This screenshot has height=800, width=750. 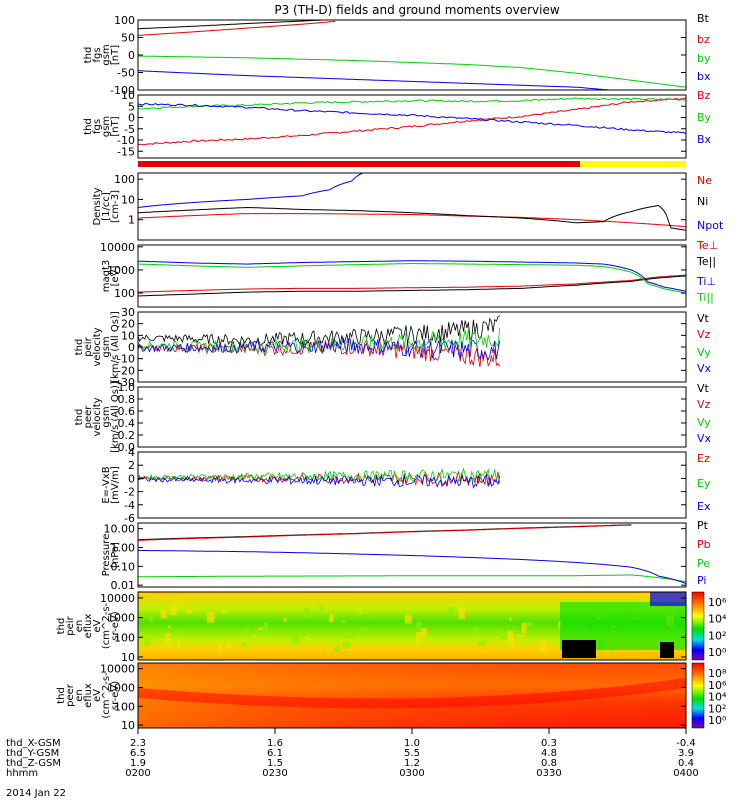 I want to click on time-axis-value: 0300, so click(x=411, y=773).